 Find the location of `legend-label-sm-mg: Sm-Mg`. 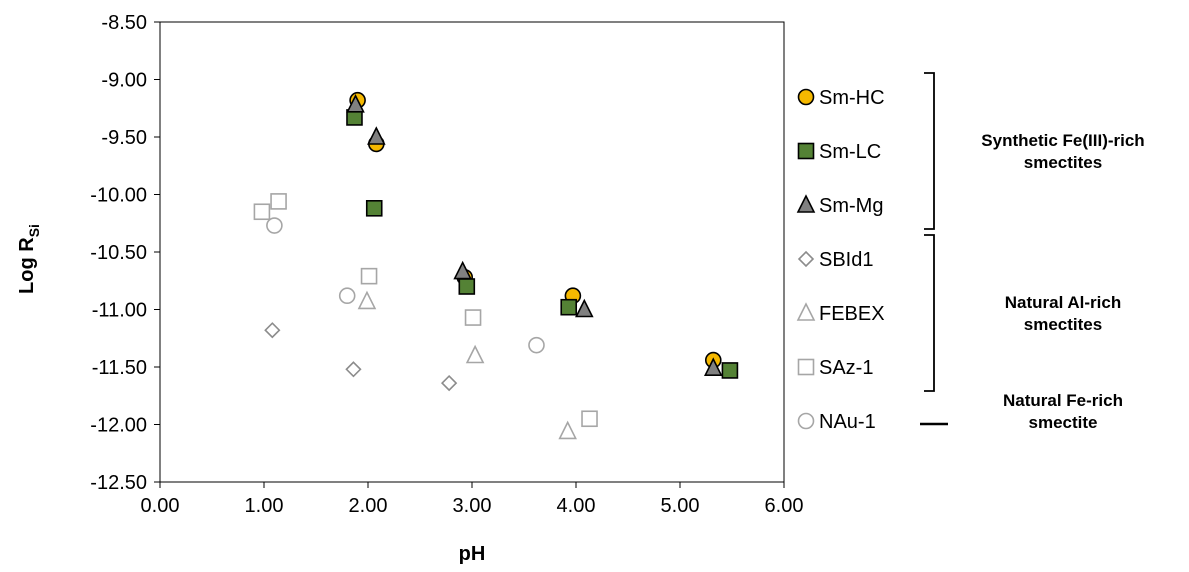

legend-label-sm-mg: Sm-Mg is located at coordinates (851, 206).